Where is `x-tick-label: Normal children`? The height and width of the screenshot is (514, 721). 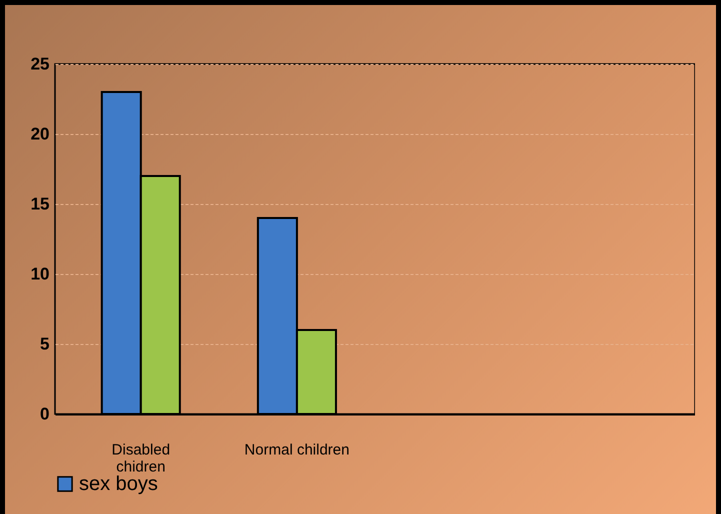 x-tick-label: Normal children is located at coordinates (297, 450).